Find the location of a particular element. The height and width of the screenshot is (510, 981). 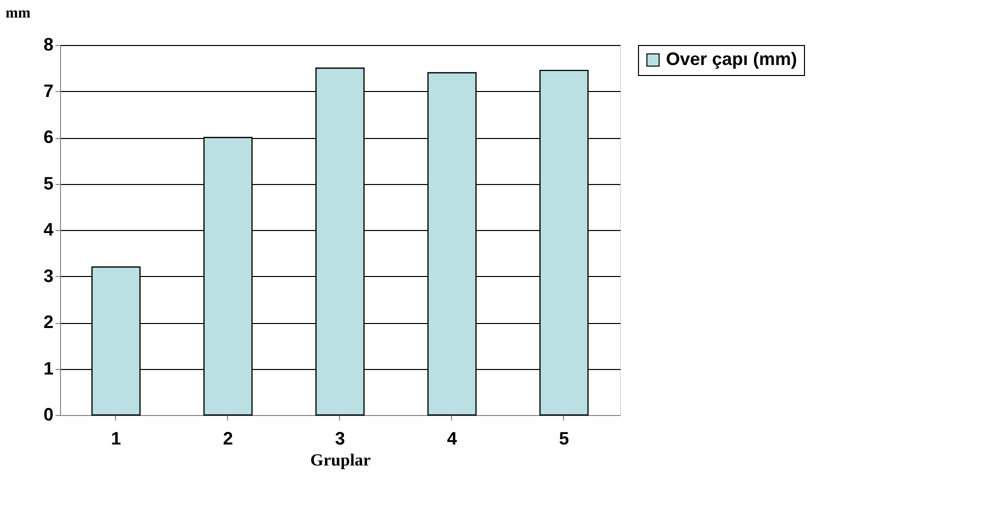

y-tick-label: 5 is located at coordinates (48, 183).